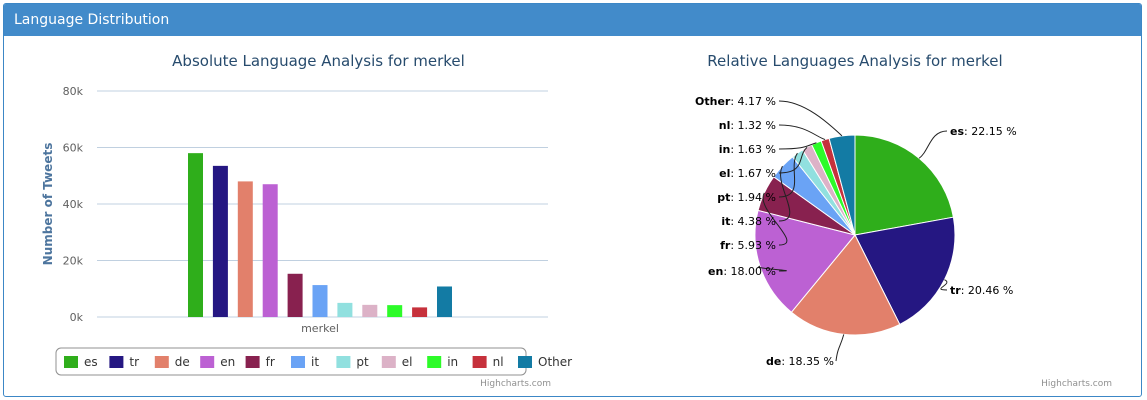 The image size is (1147, 400). Describe the element at coordinates (981, 290) in the screenshot. I see `pie-label-text: tr: 20.46 %` at that location.